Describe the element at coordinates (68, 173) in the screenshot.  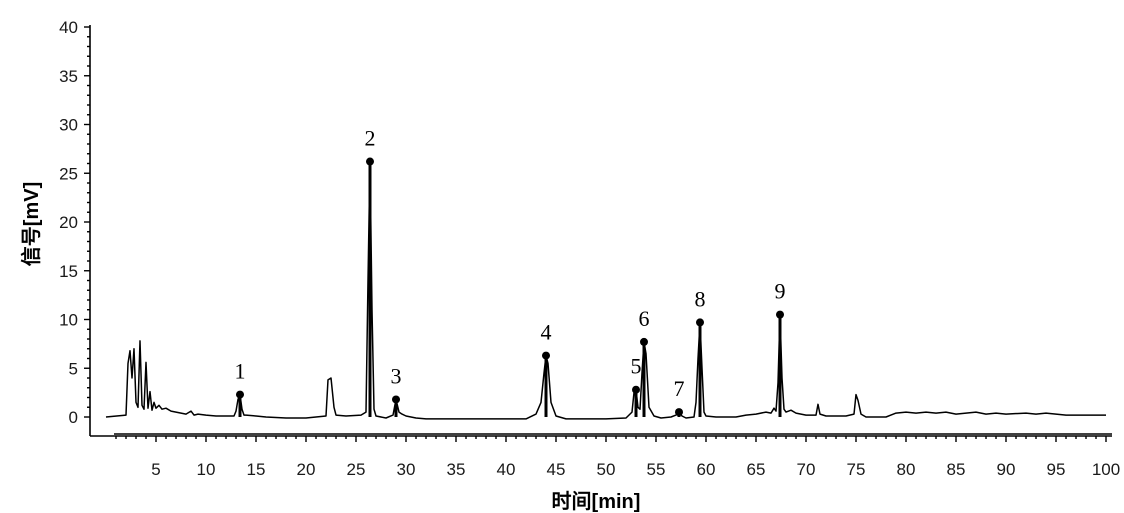
I see `y-tick-label: 25` at that location.